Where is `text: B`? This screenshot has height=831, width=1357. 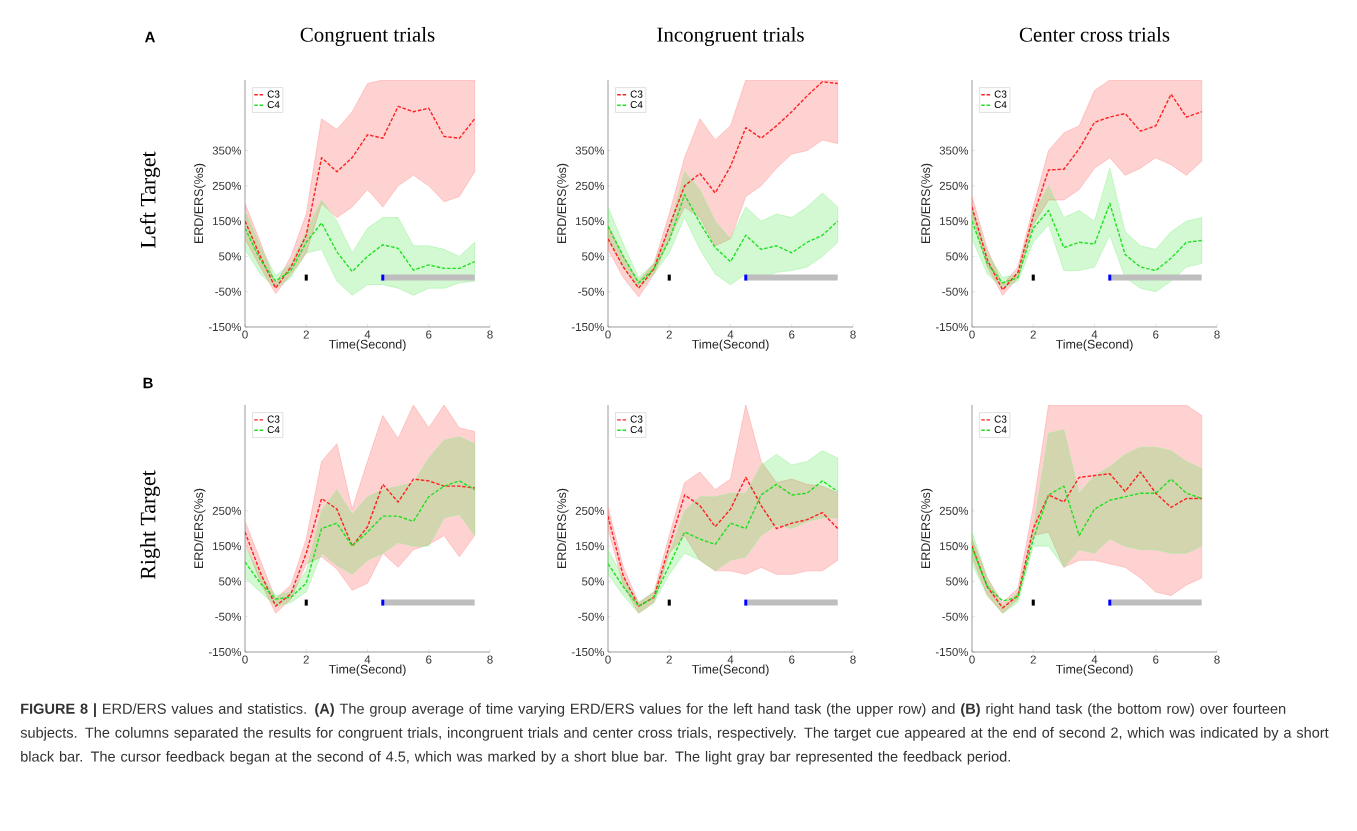
text: B is located at coordinates (148, 383).